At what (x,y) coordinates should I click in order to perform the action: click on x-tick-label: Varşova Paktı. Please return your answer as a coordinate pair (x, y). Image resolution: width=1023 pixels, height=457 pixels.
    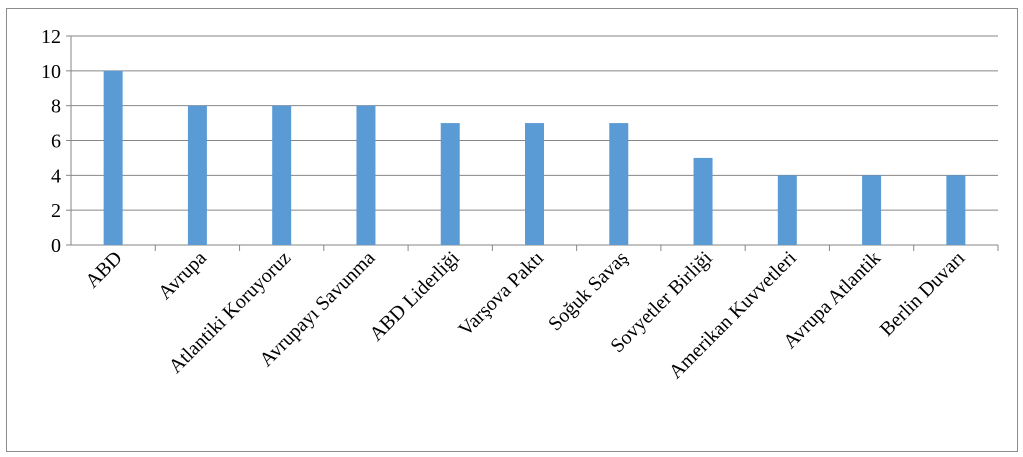
    Looking at the image, I should click on (501, 294).